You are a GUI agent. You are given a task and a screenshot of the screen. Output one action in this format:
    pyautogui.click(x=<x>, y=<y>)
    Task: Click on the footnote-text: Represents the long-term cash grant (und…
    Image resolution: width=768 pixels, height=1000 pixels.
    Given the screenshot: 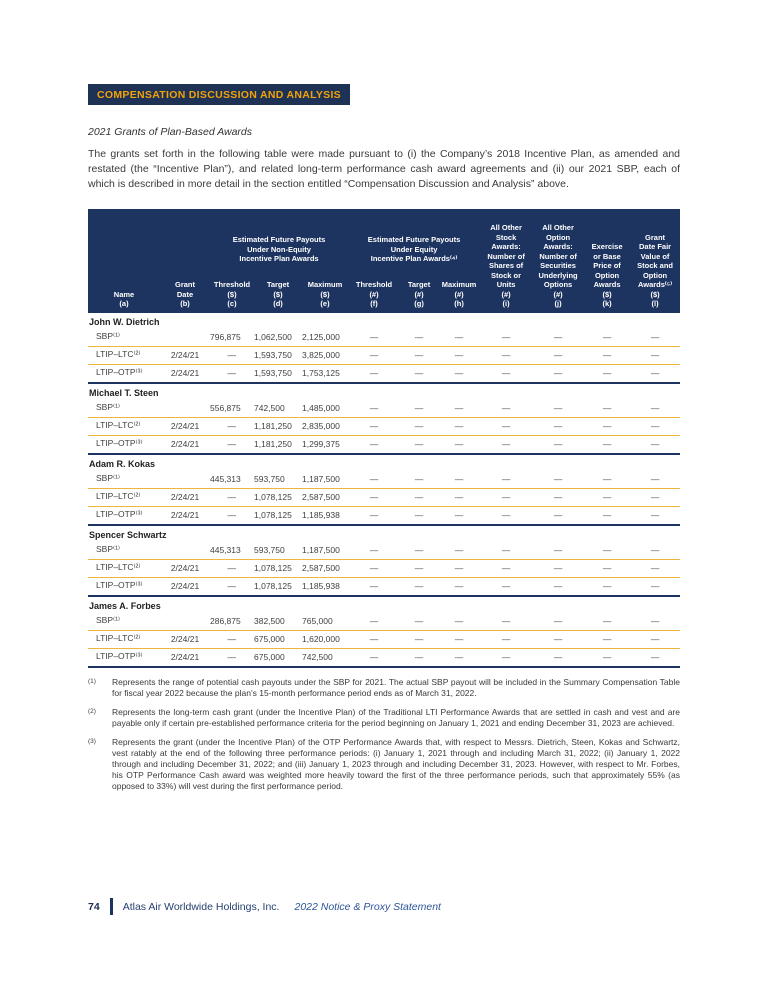 What is the action you would take?
    pyautogui.click(x=396, y=717)
    